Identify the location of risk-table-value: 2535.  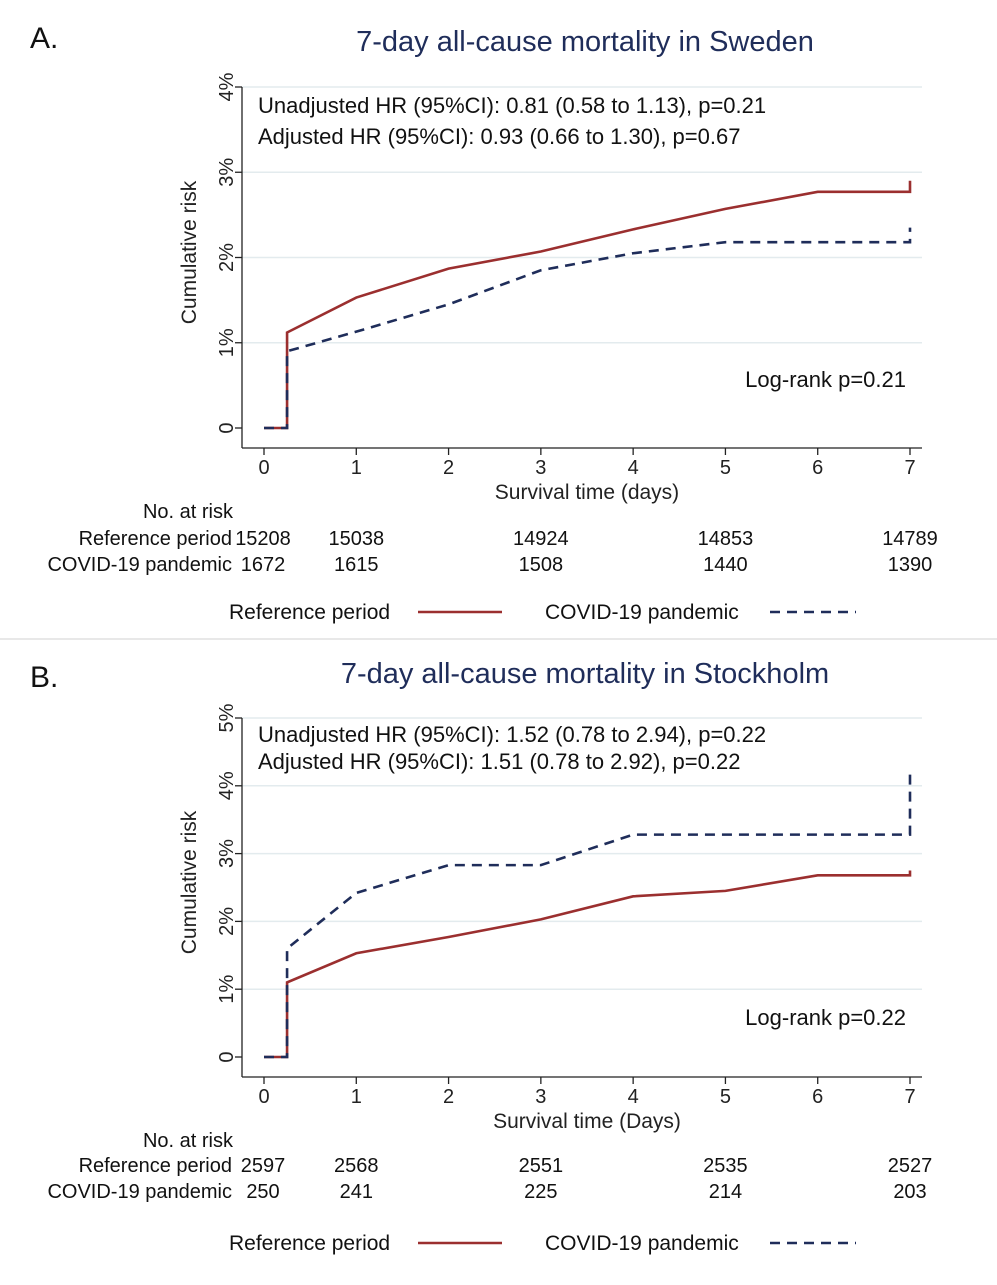
(725, 1166).